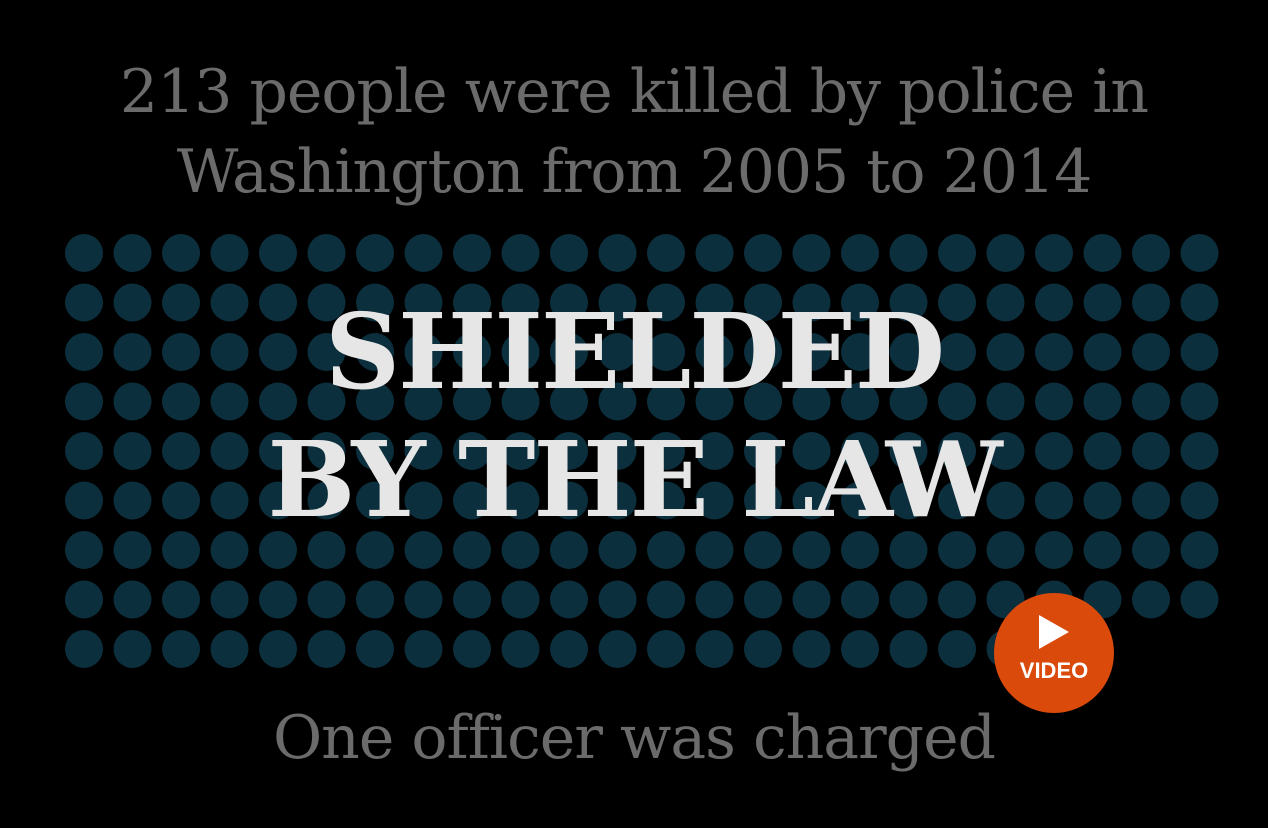 The height and width of the screenshot is (828, 1268). What do you see at coordinates (634, 92) in the screenshot?
I see `intro-line-1: 213 people were killed by police in` at bounding box center [634, 92].